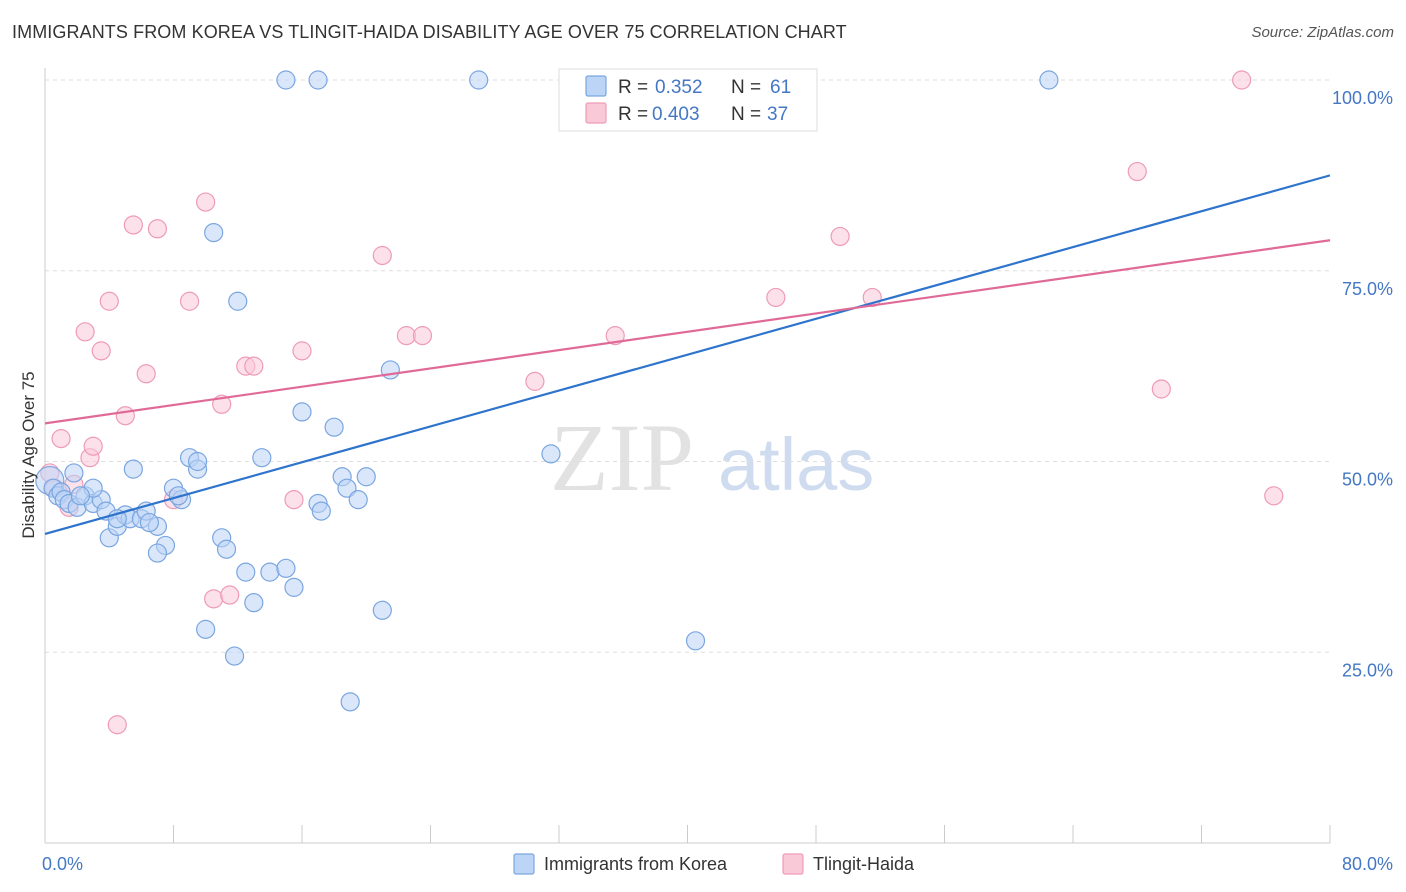 This screenshot has height=892, width=1406. I want to click on y-tick-label: 75.0%, so click(1367, 289).